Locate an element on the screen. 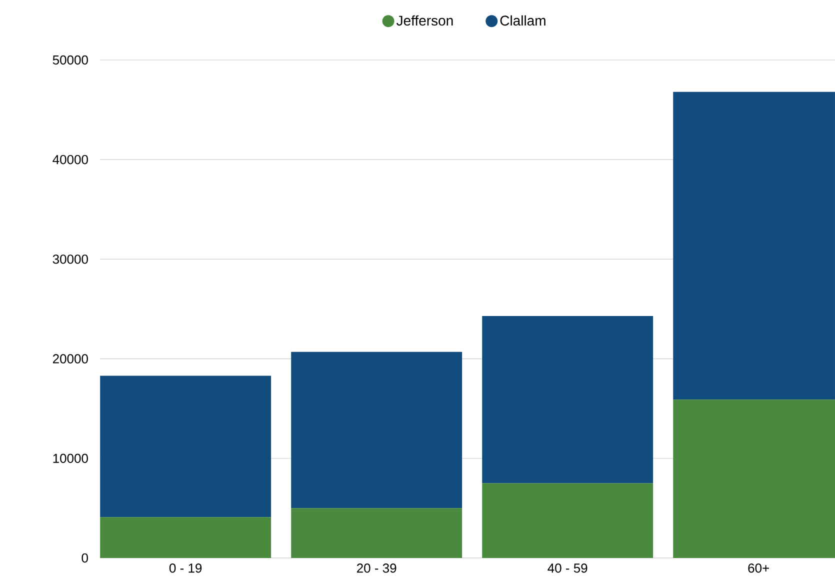  y-tick-label: 40000 is located at coordinates (70, 159).